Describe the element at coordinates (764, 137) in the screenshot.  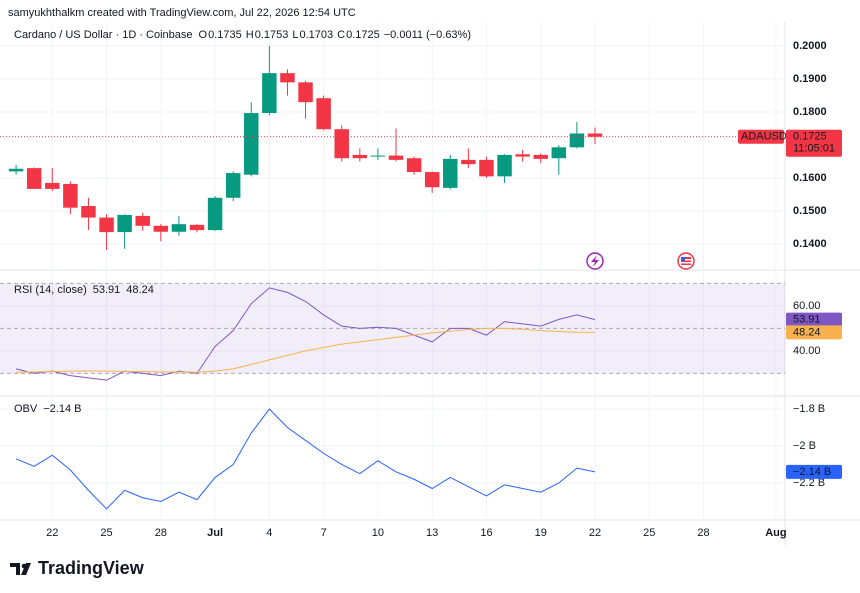
I see `price-tag-symbol: ADAUSD` at that location.